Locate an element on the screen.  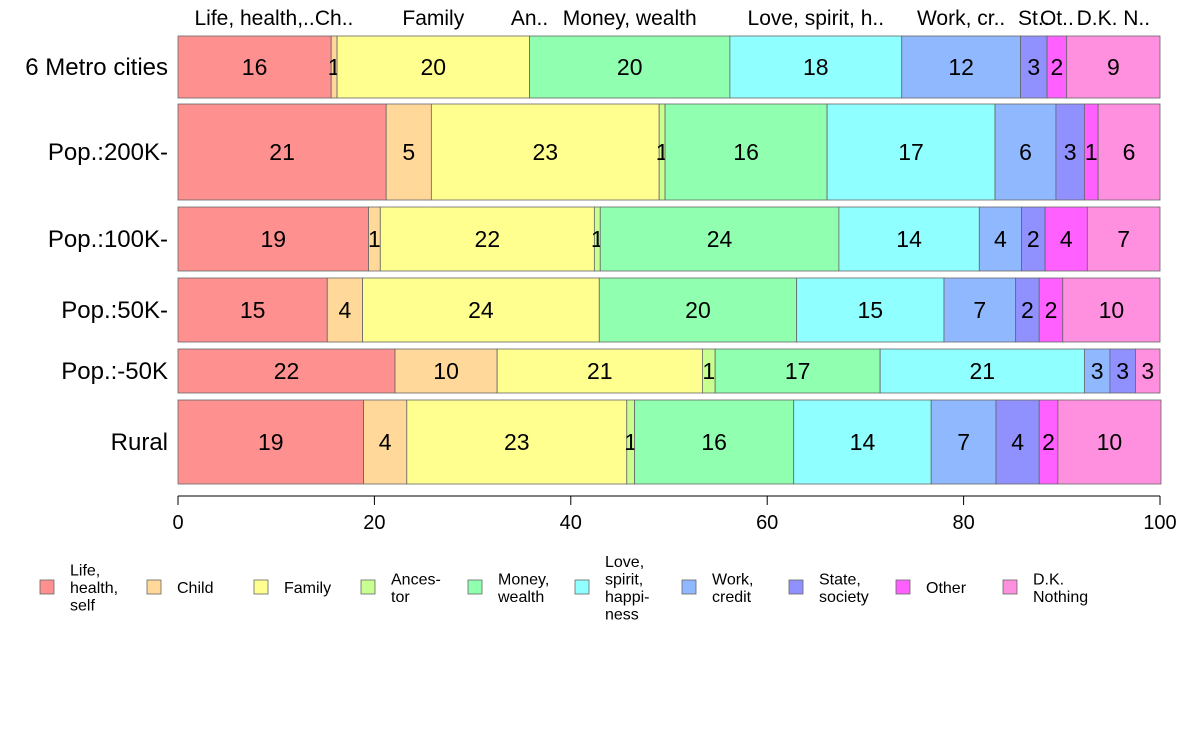
legend-label: Nothing is located at coordinates (1060, 597).